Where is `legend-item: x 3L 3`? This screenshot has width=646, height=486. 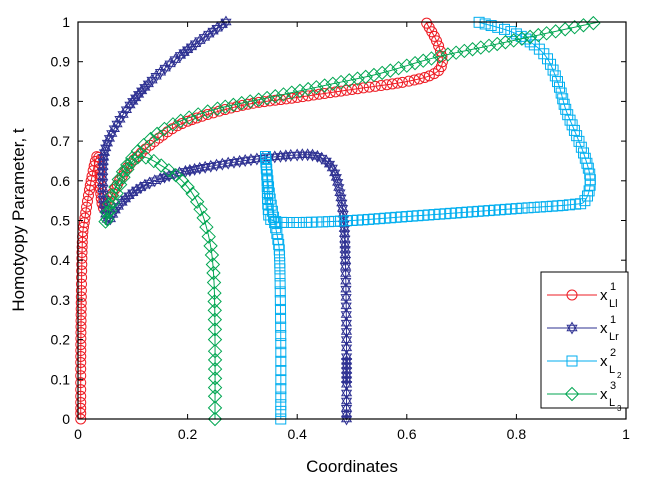 legend-item: x 3L 3 is located at coordinates (584, 396).